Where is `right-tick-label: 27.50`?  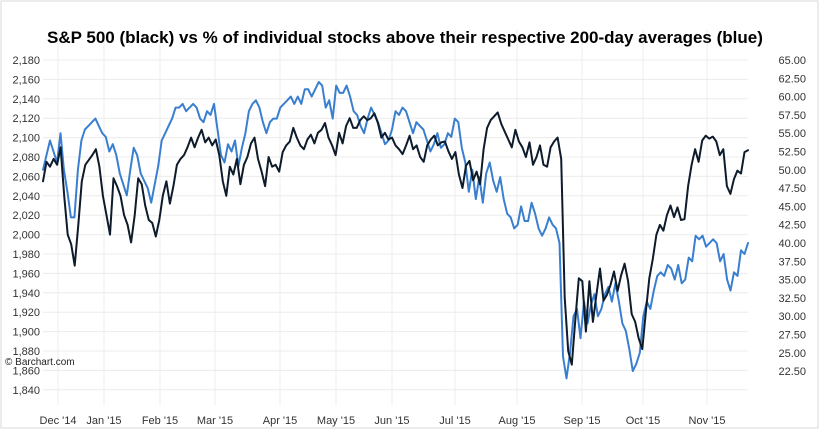
right-tick-label: 27.50 is located at coordinates (792, 336).